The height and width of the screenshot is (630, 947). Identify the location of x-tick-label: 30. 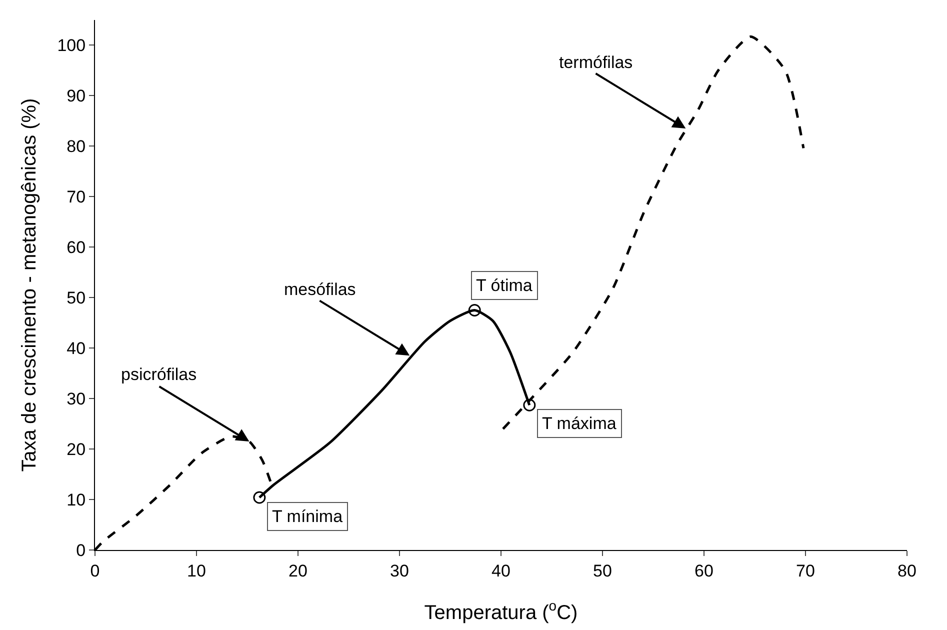
(399, 570).